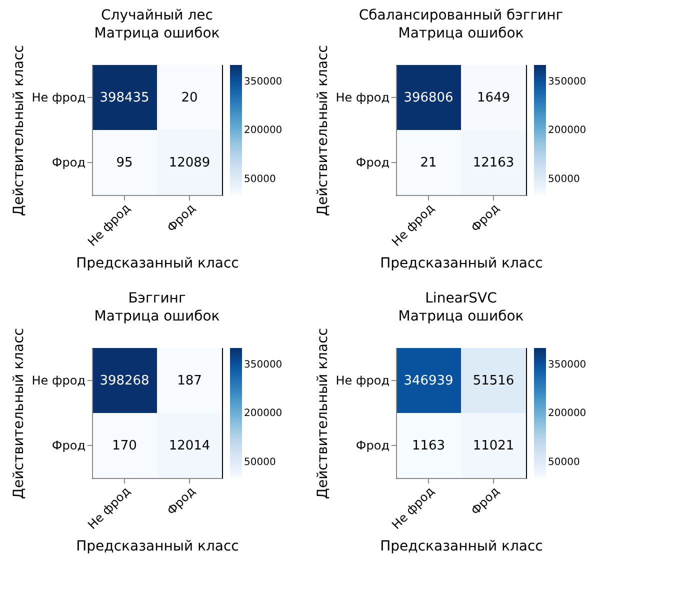 The width and height of the screenshot is (696, 610). Describe the element at coordinates (125, 381) in the screenshot. I see `data-label: 398268` at that location.